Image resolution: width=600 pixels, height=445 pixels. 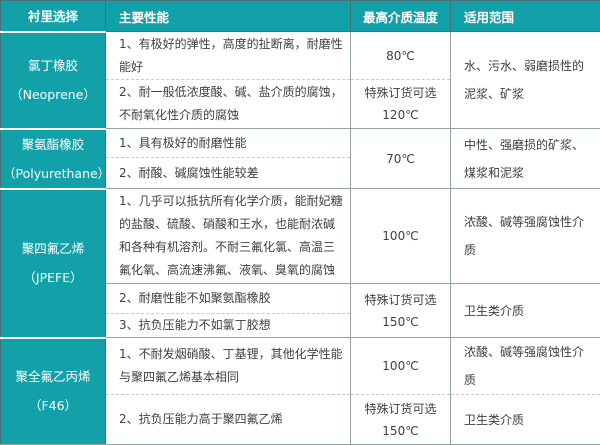 What do you see at coordinates (228, 104) in the screenshot?
I see `performance-cell: 2、耐一般低浓度酸、碱、盐介质的腐蚀， 不耐氧化性介质的腐蚀` at bounding box center [228, 104].